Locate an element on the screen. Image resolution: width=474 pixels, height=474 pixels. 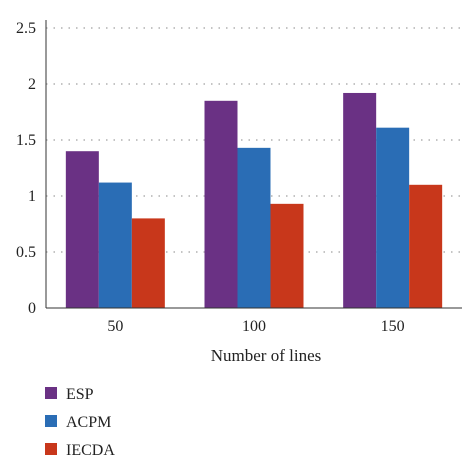
legend: ESP ACPM IECDA is located at coordinates (80, 422).